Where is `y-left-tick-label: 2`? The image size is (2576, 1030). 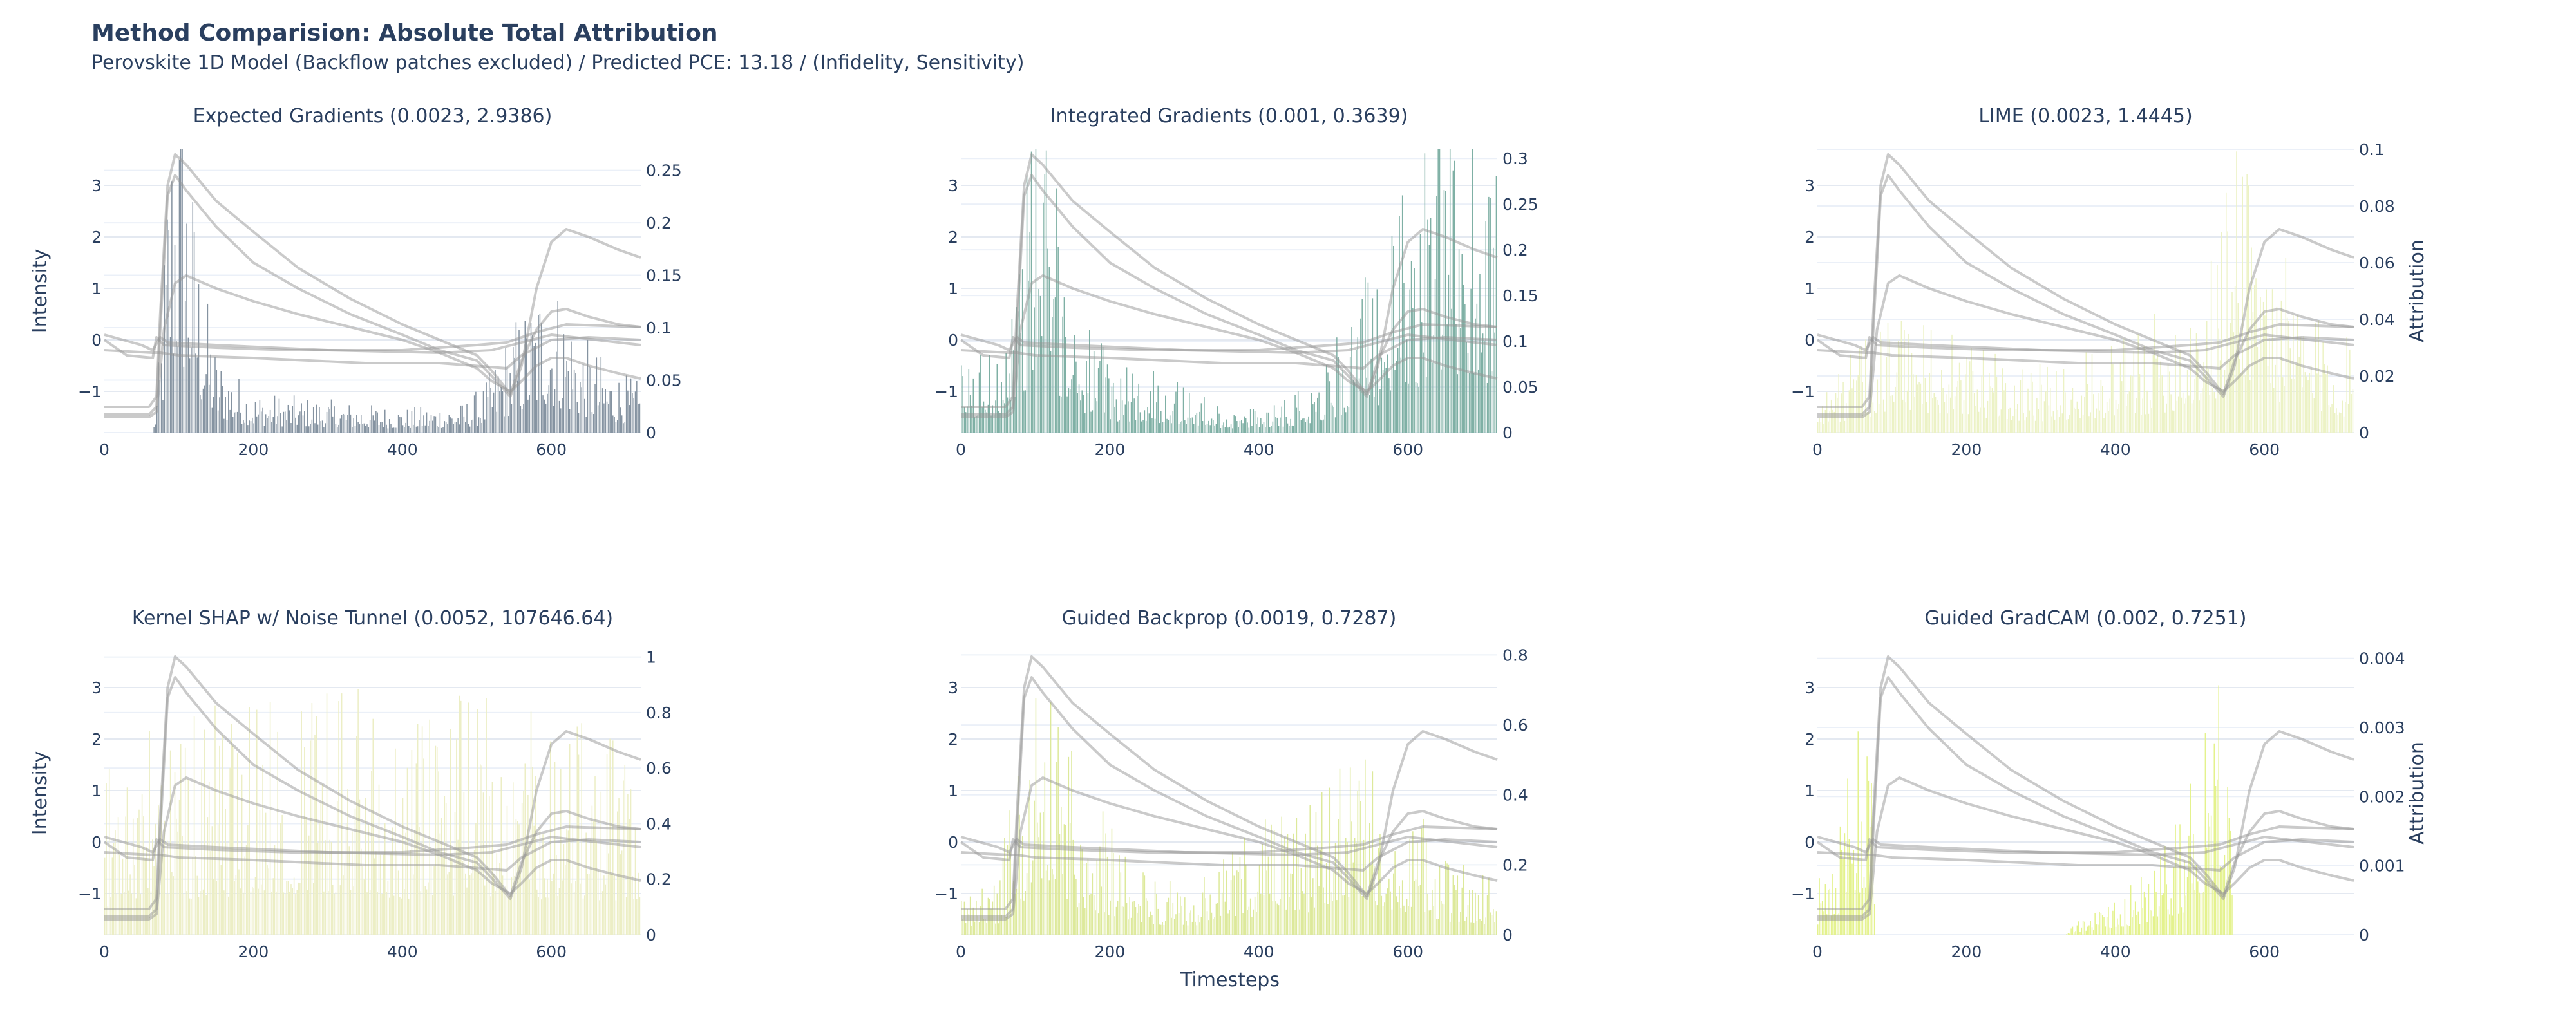 y-left-tick-label: 2 is located at coordinates (953, 238).